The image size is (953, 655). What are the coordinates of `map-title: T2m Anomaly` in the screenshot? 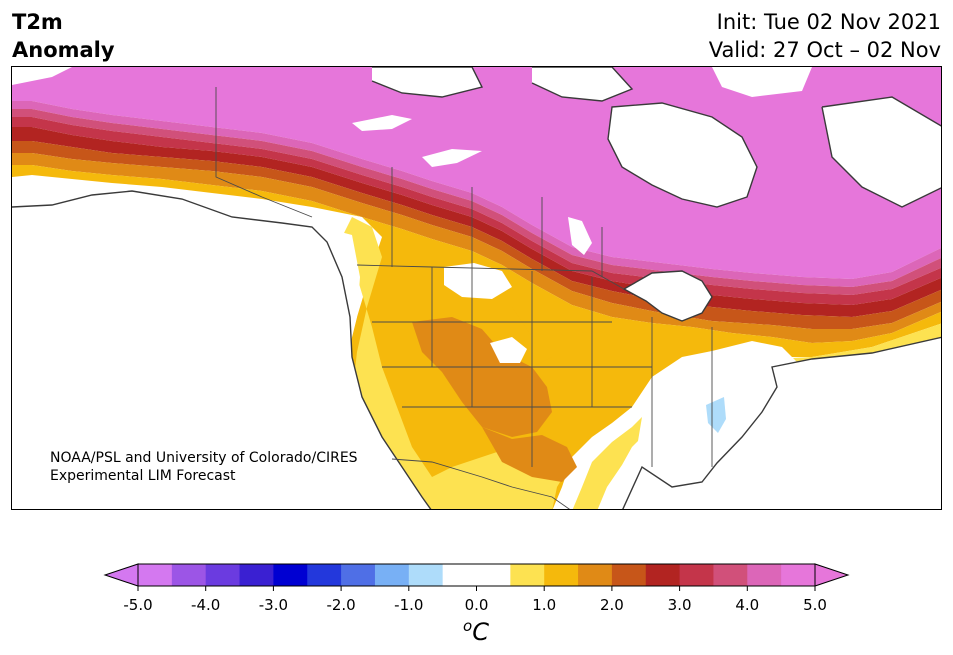 It's located at (63, 36).